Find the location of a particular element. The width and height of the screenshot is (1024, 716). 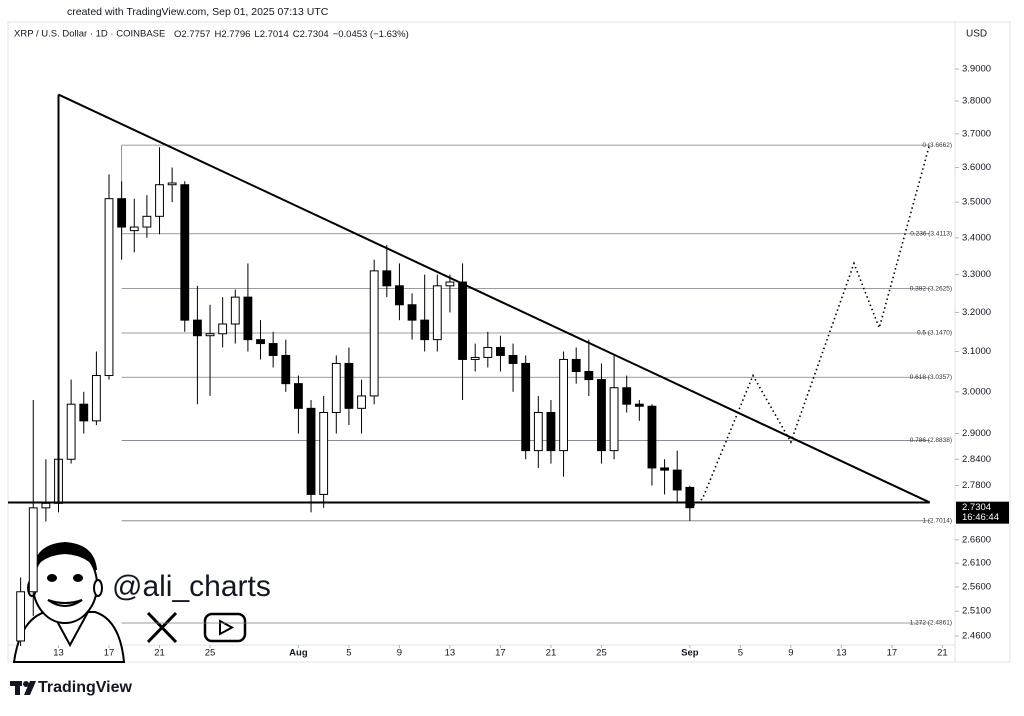

y-tick-label: 2.5600 is located at coordinates (976, 586).